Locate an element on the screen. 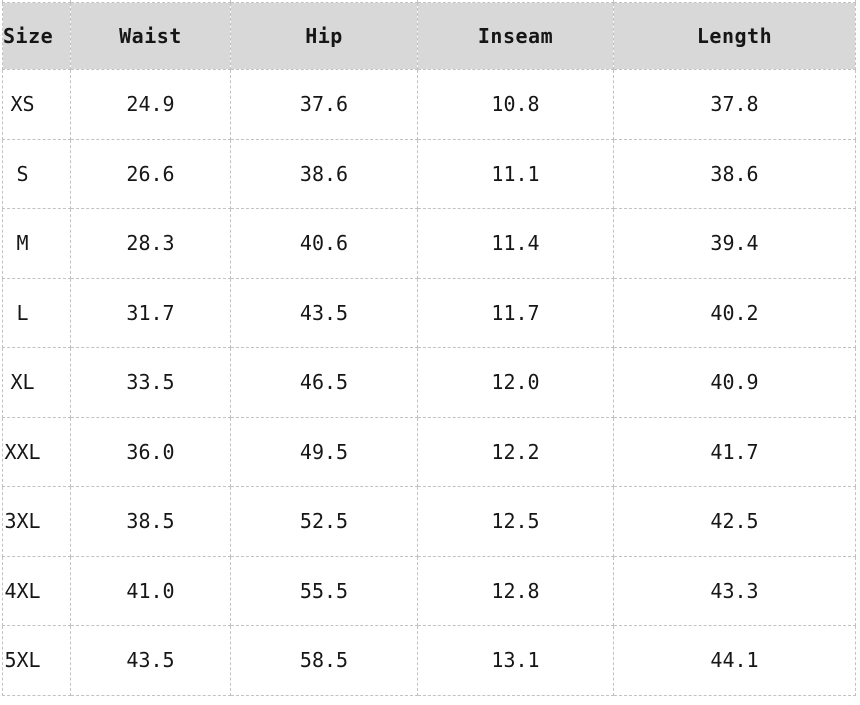 Image resolution: width=860 pixels, height=705 pixels. value-cell: 24.9 is located at coordinates (150, 104).